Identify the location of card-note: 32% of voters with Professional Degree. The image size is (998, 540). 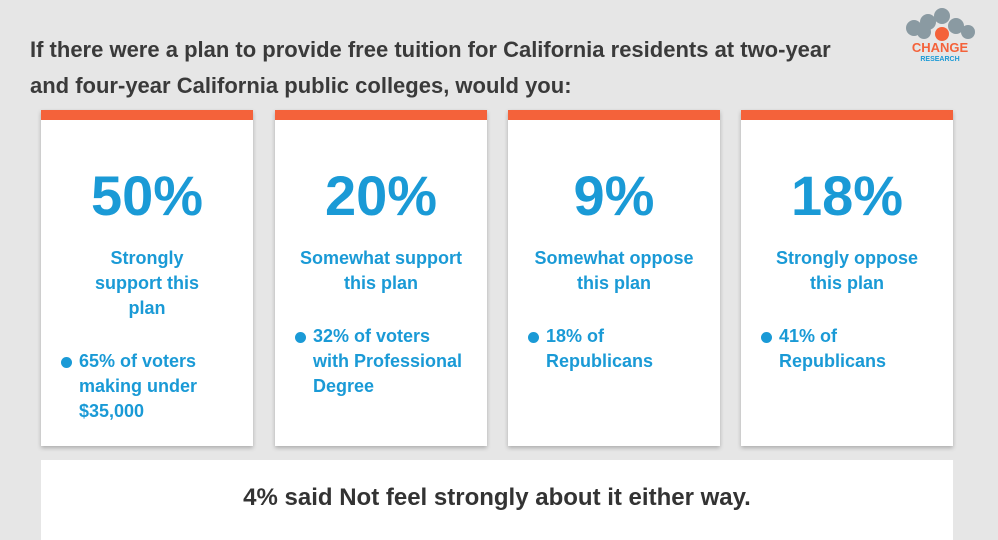
(383, 361).